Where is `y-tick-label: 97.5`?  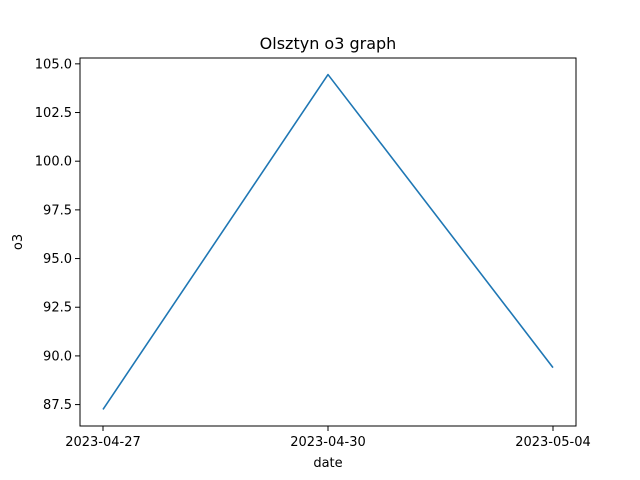
y-tick-label: 97.5 is located at coordinates (57, 210).